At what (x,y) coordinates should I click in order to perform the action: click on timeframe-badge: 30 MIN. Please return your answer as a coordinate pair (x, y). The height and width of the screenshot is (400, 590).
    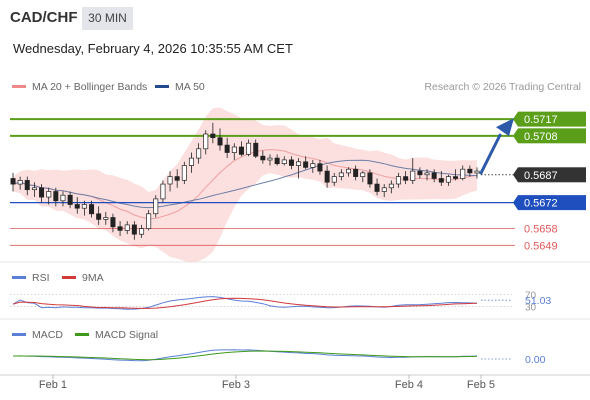
    Looking at the image, I should click on (107, 18).